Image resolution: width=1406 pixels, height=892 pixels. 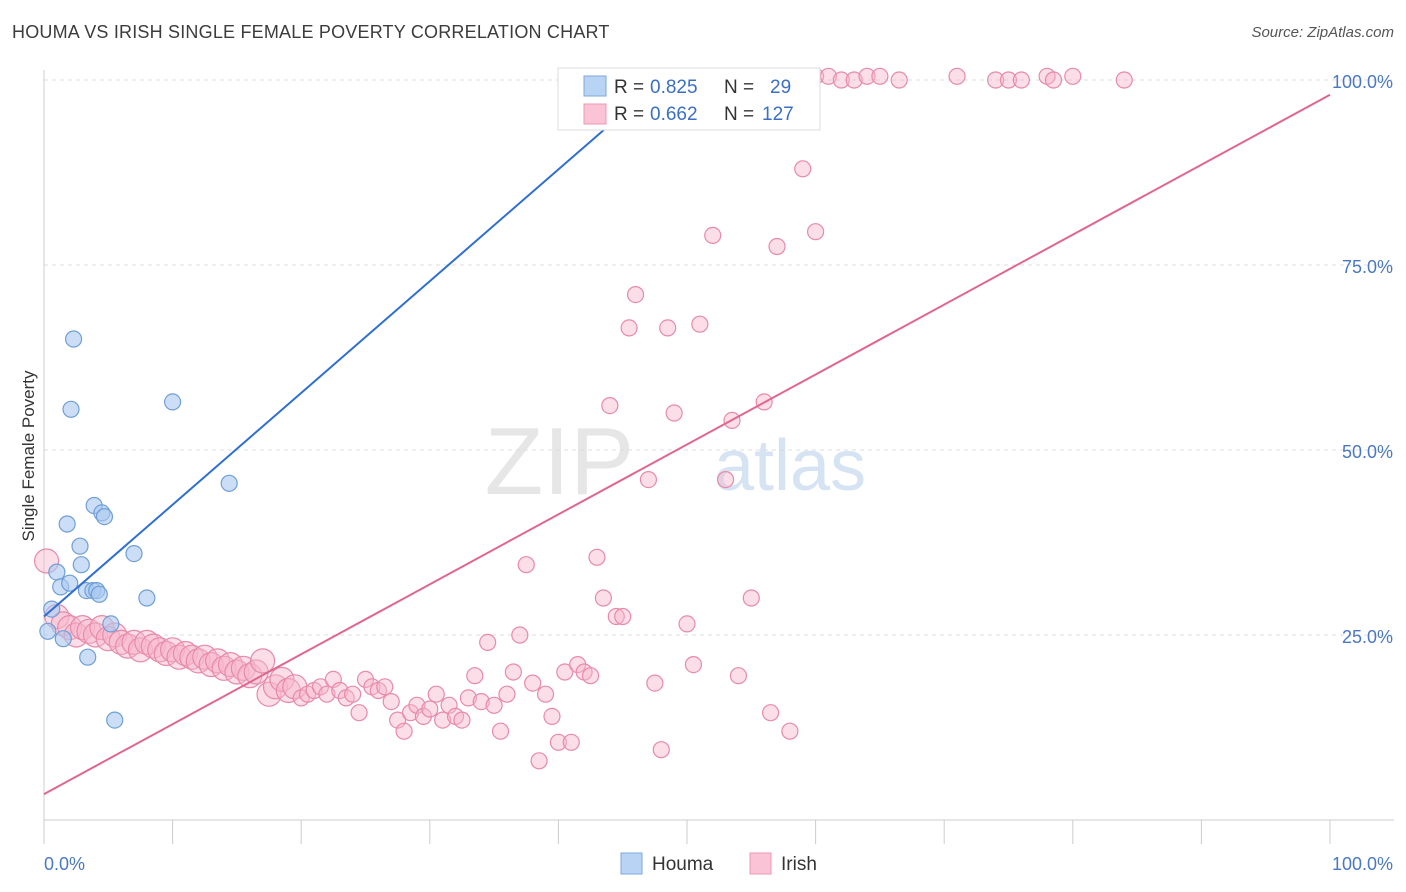 I want to click on legend-n-value-irish: 127, so click(x=778, y=114).